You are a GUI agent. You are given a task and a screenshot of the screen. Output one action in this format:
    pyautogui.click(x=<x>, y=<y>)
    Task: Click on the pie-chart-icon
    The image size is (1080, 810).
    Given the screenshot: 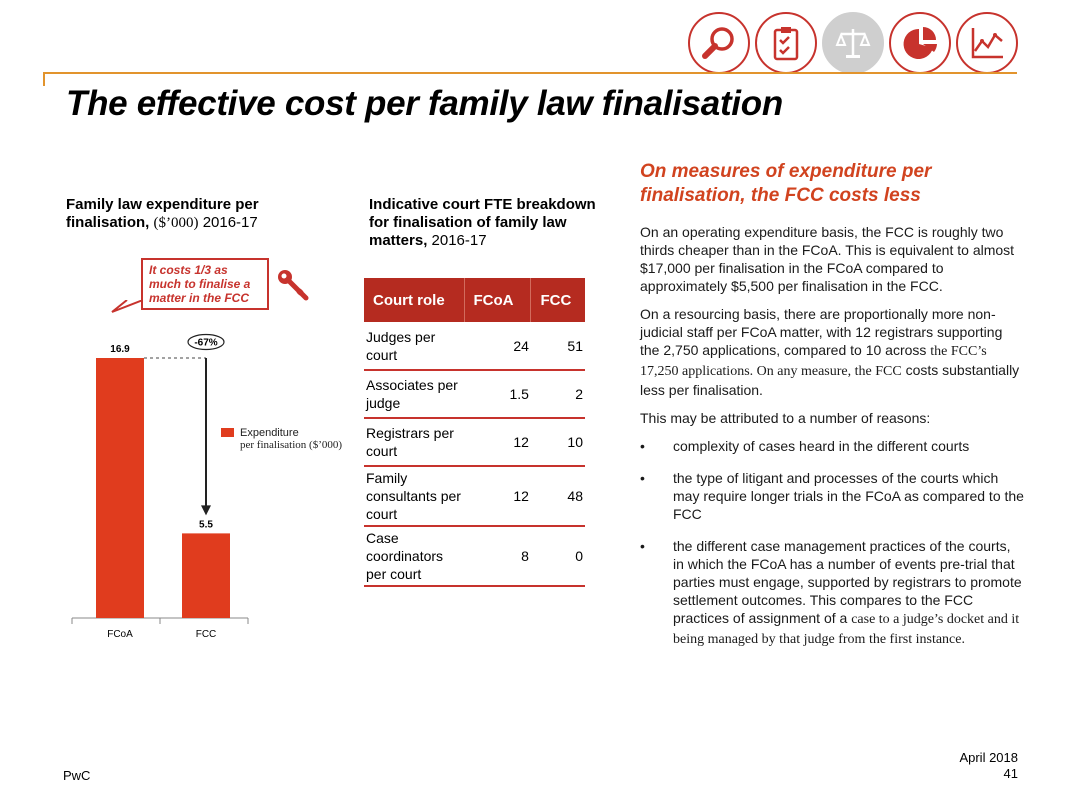 What is the action you would take?
    pyautogui.click(x=920, y=43)
    